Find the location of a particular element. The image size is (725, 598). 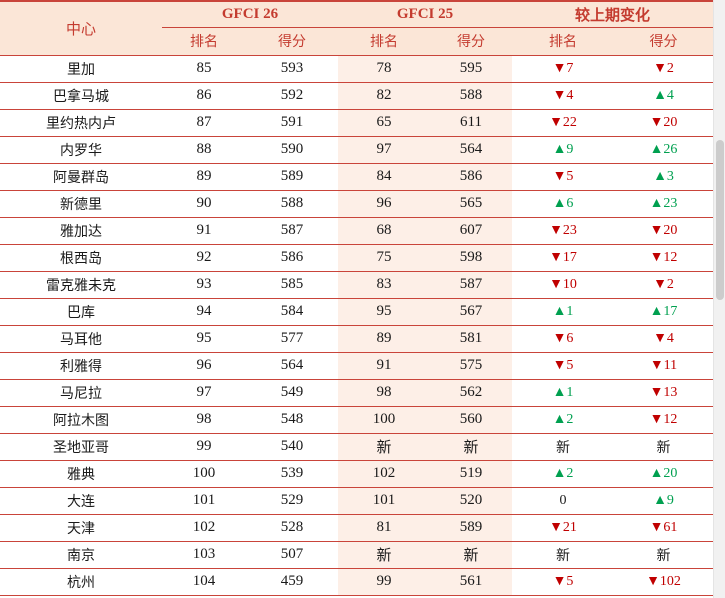

table-row: 杭州 104 459 99 561 ▼5 ▼102 is located at coordinates (357, 582).